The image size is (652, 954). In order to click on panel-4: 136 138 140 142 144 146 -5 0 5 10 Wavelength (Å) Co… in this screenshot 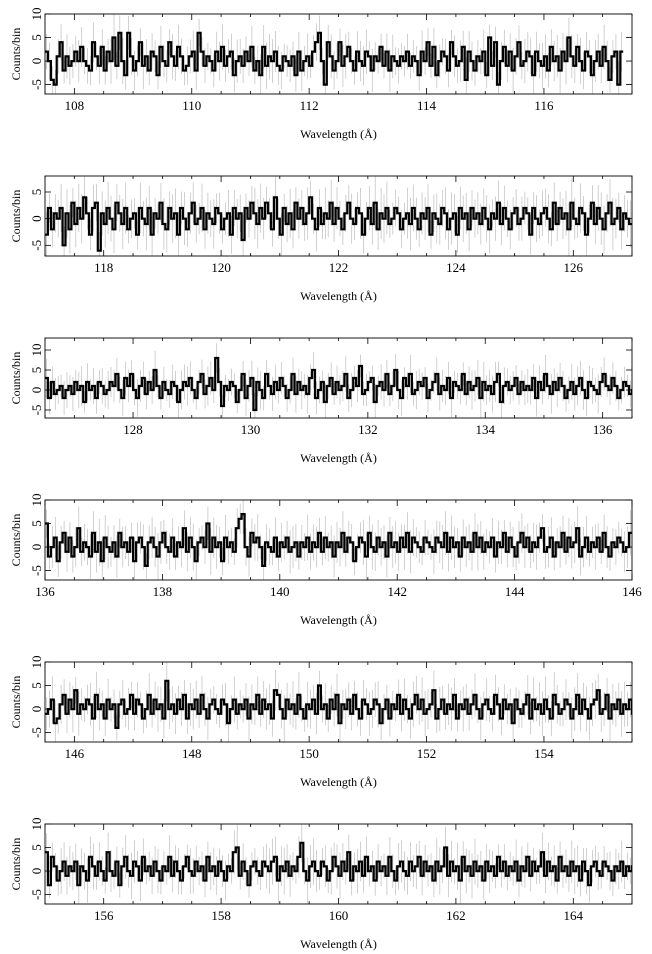, I will do `click(325, 561)`.